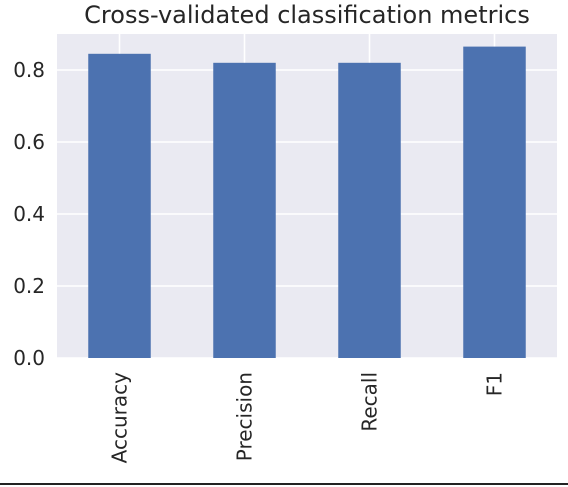 This screenshot has height=487, width=568. What do you see at coordinates (29, 142) in the screenshot?
I see `y-tick-label: 0.6` at bounding box center [29, 142].